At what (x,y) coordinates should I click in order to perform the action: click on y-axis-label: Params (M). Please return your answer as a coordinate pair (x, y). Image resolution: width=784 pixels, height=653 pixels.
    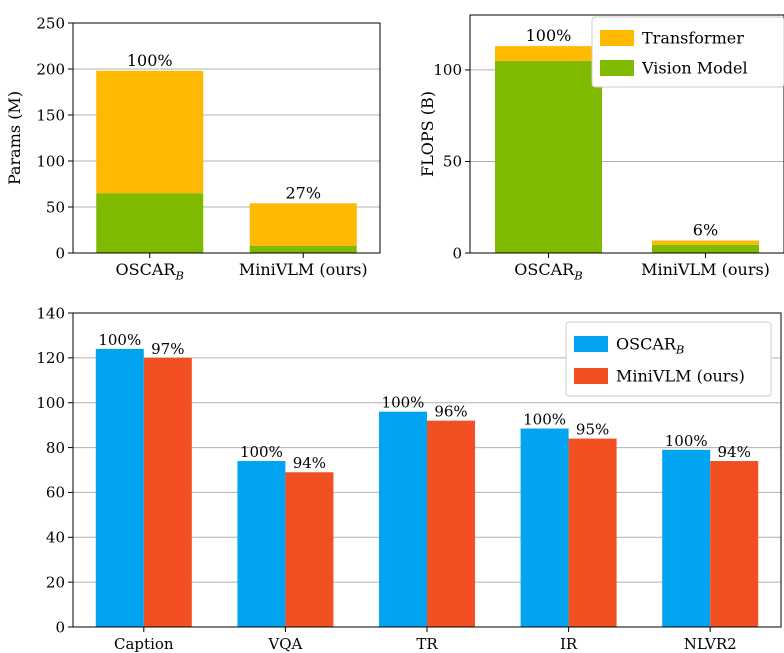
    Looking at the image, I should click on (14, 138).